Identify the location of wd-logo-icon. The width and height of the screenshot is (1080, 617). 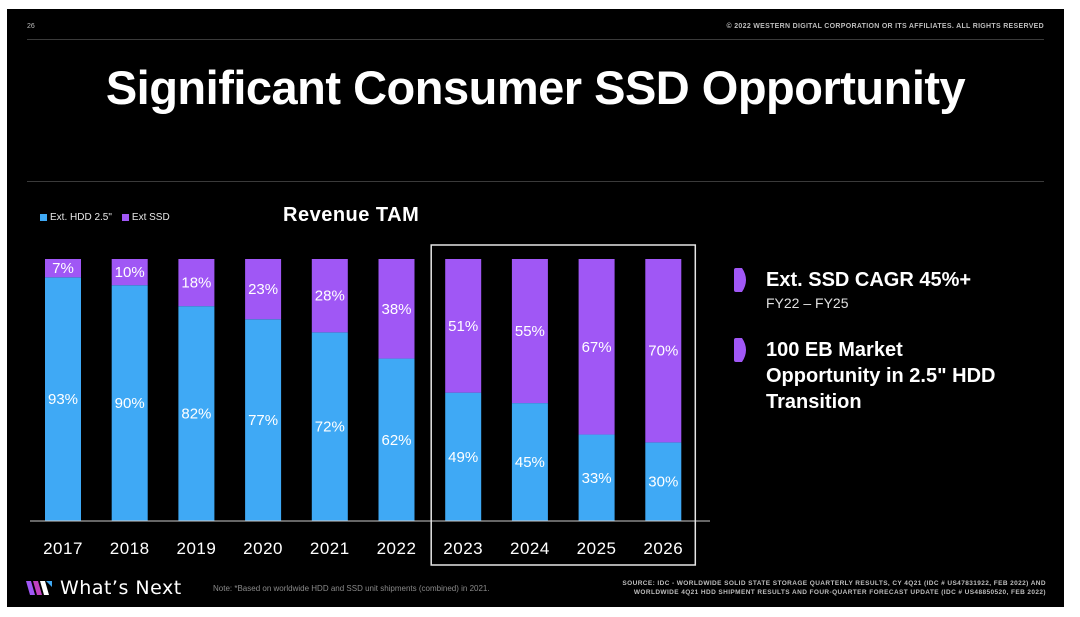
(39, 588).